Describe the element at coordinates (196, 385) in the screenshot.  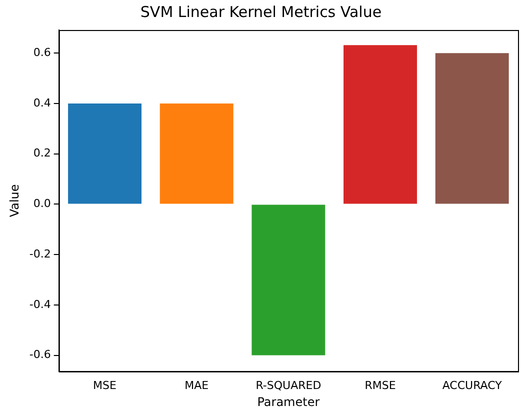
I see `x-tick-label: MAE` at that location.